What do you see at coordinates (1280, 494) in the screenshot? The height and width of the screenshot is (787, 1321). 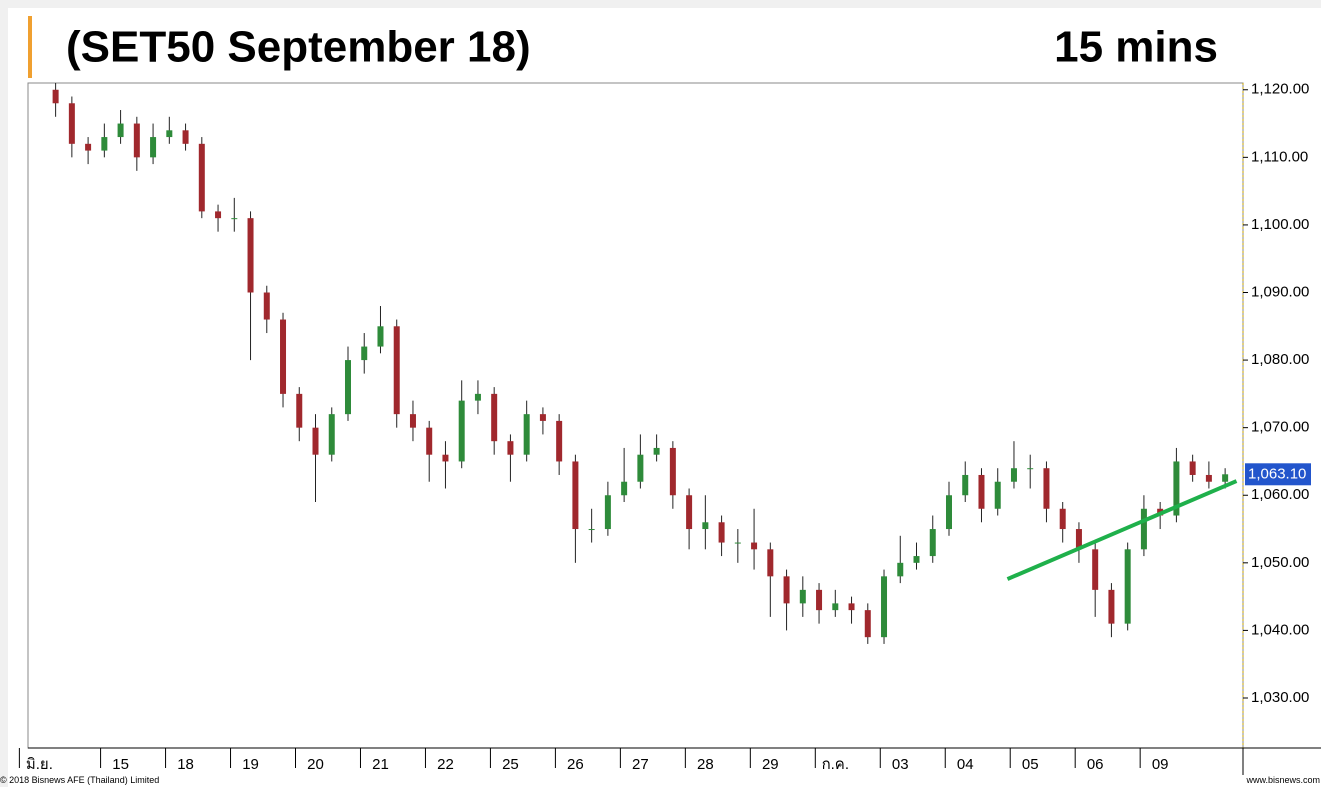 I see `y-tick-label: 1,060.00` at bounding box center [1280, 494].